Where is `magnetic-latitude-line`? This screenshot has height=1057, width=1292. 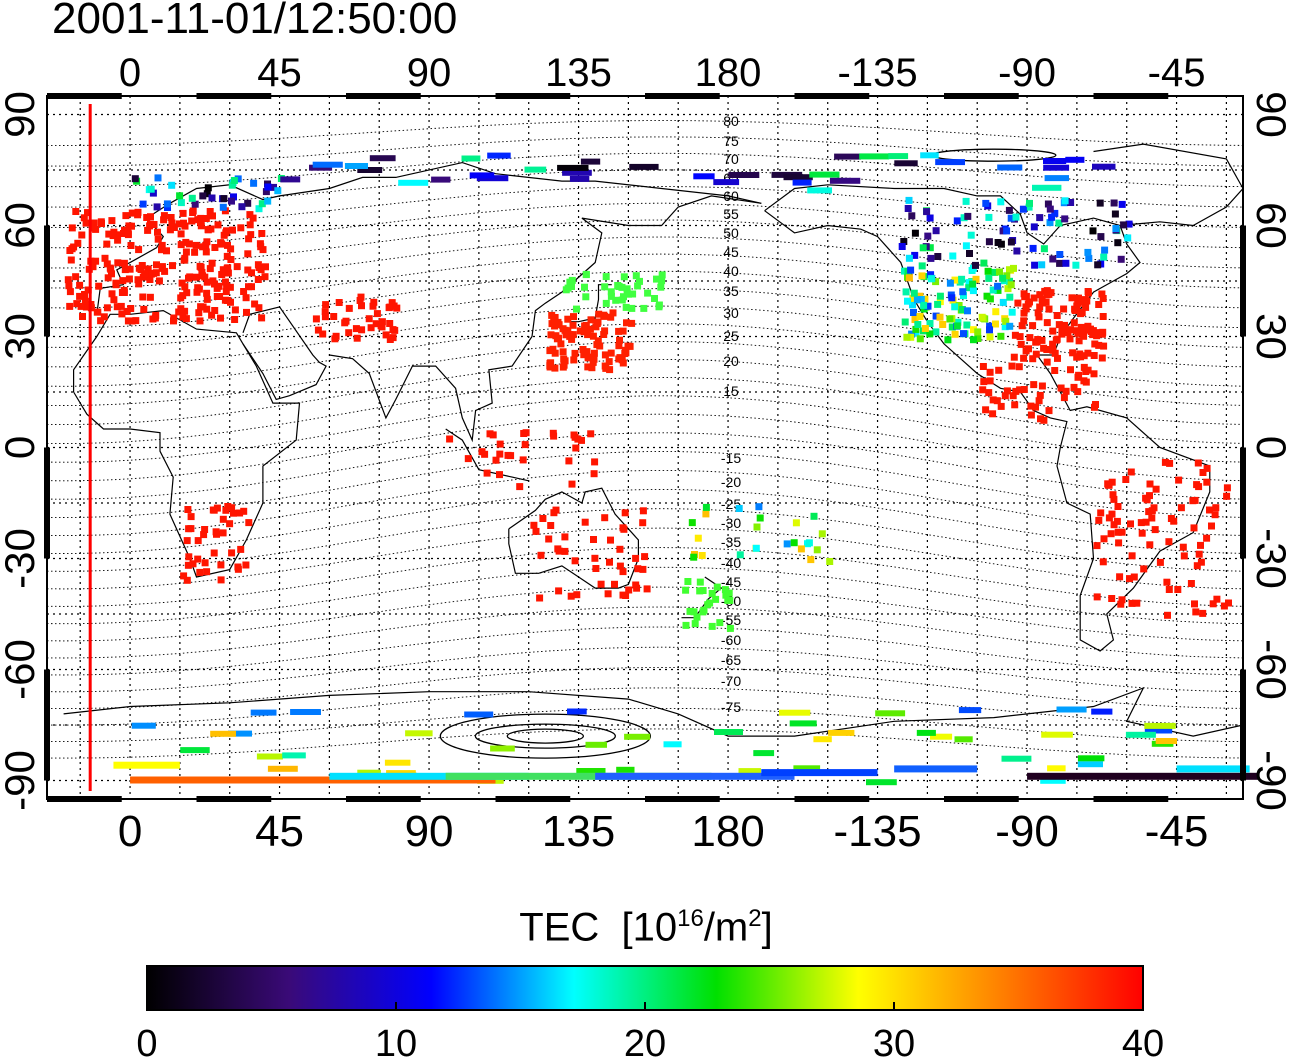 magnetic-latitude-line is located at coordinates (645, 484).